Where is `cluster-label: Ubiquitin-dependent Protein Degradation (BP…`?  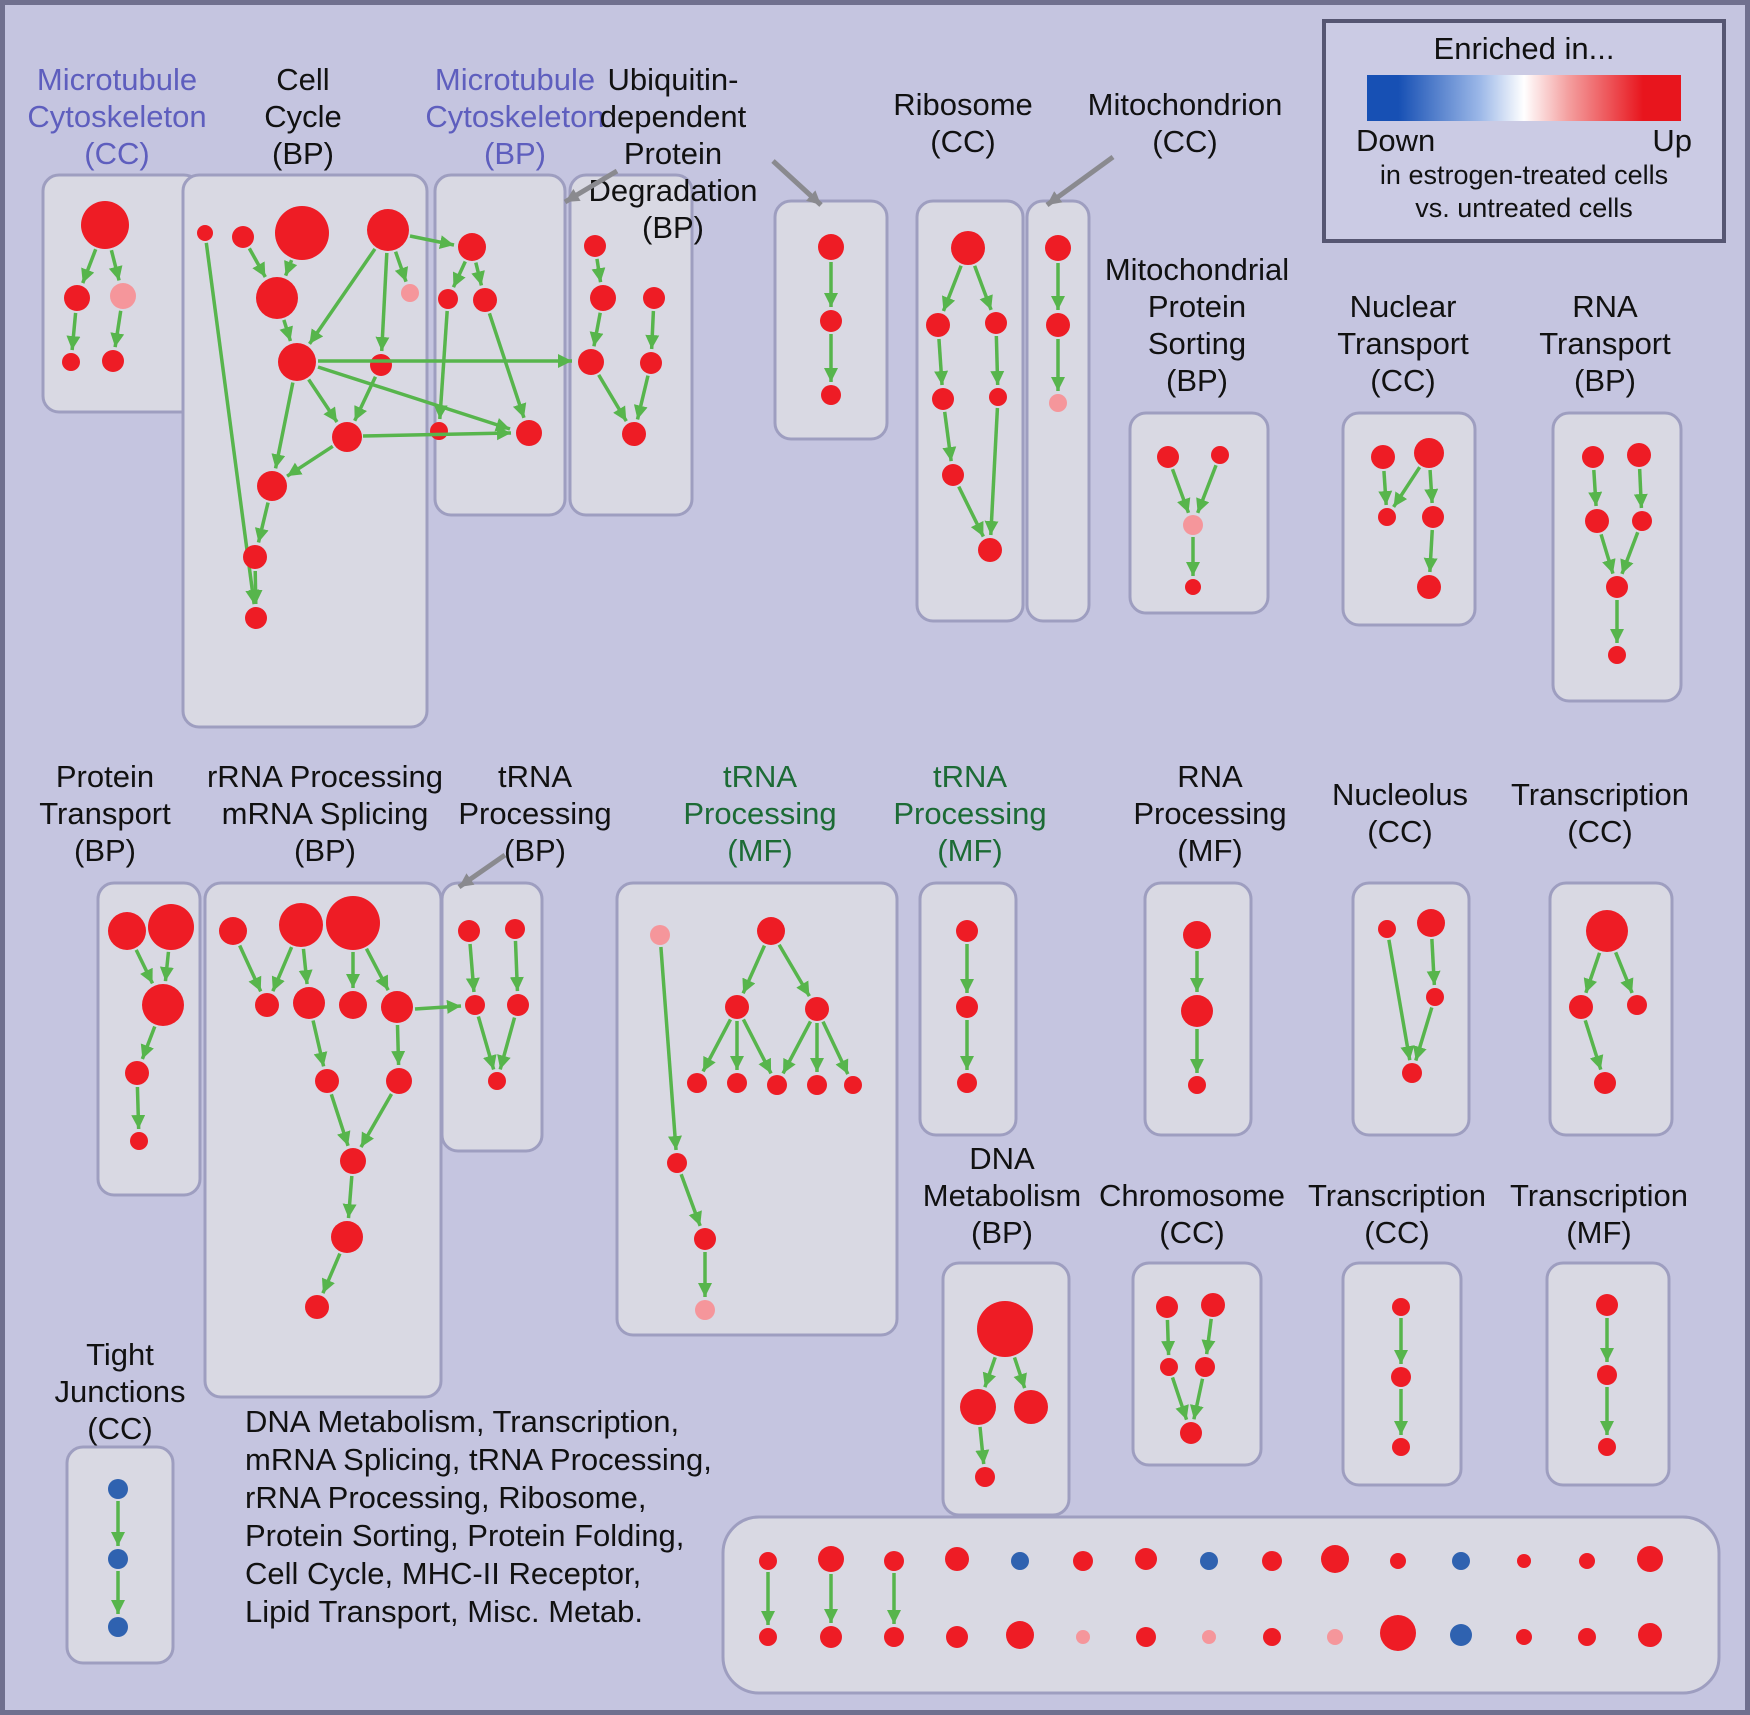
cluster-label: Ubiquitin-dependent Protein Degradation (BP… is located at coordinates (673, 153).